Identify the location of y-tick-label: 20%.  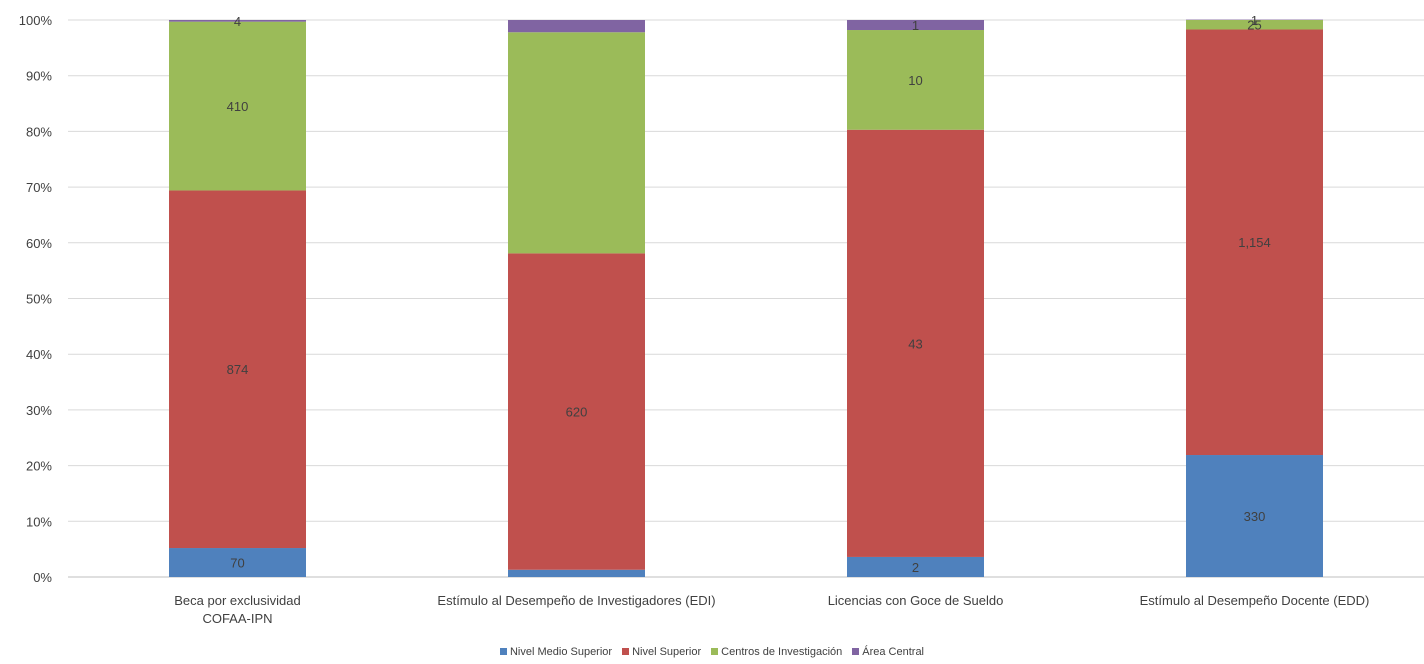
(39, 466).